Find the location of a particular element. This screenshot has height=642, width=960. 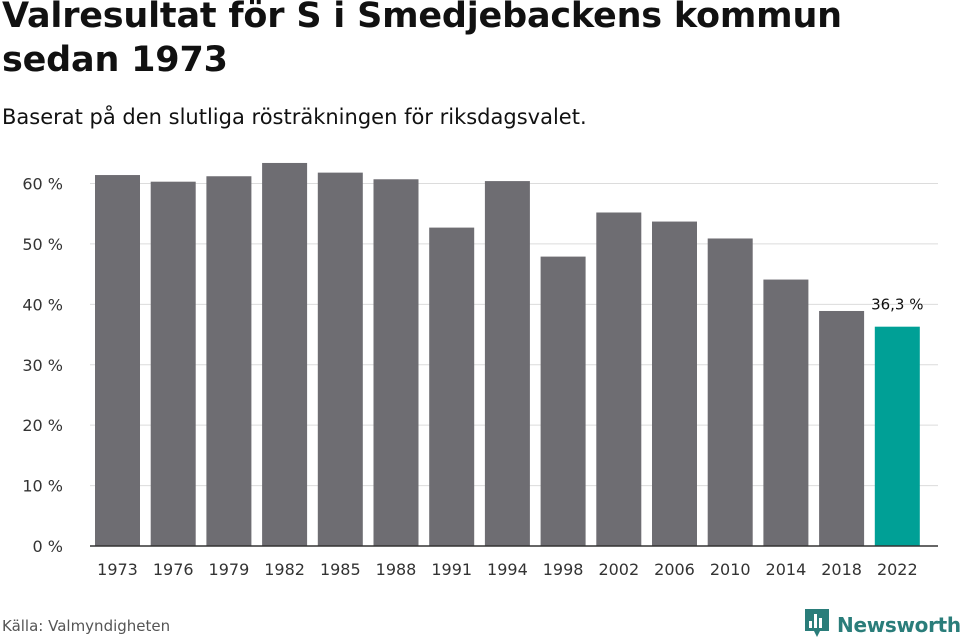

x-tick-label: 2010 is located at coordinates (730, 569).